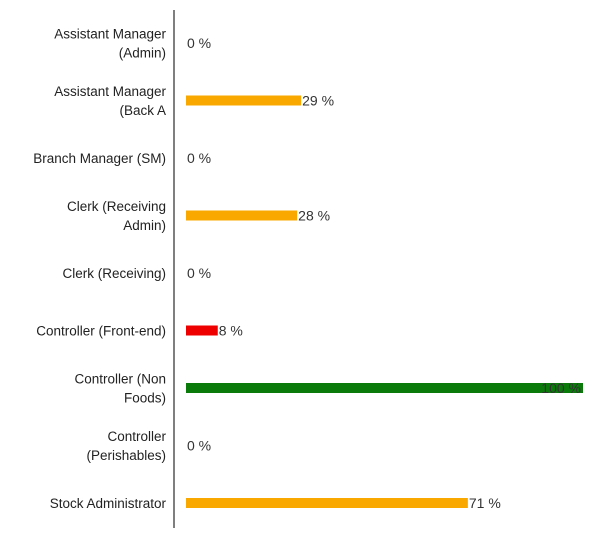  Describe the element at coordinates (114, 273) in the screenshot. I see `category-label: Clerk (Receiving)` at that location.